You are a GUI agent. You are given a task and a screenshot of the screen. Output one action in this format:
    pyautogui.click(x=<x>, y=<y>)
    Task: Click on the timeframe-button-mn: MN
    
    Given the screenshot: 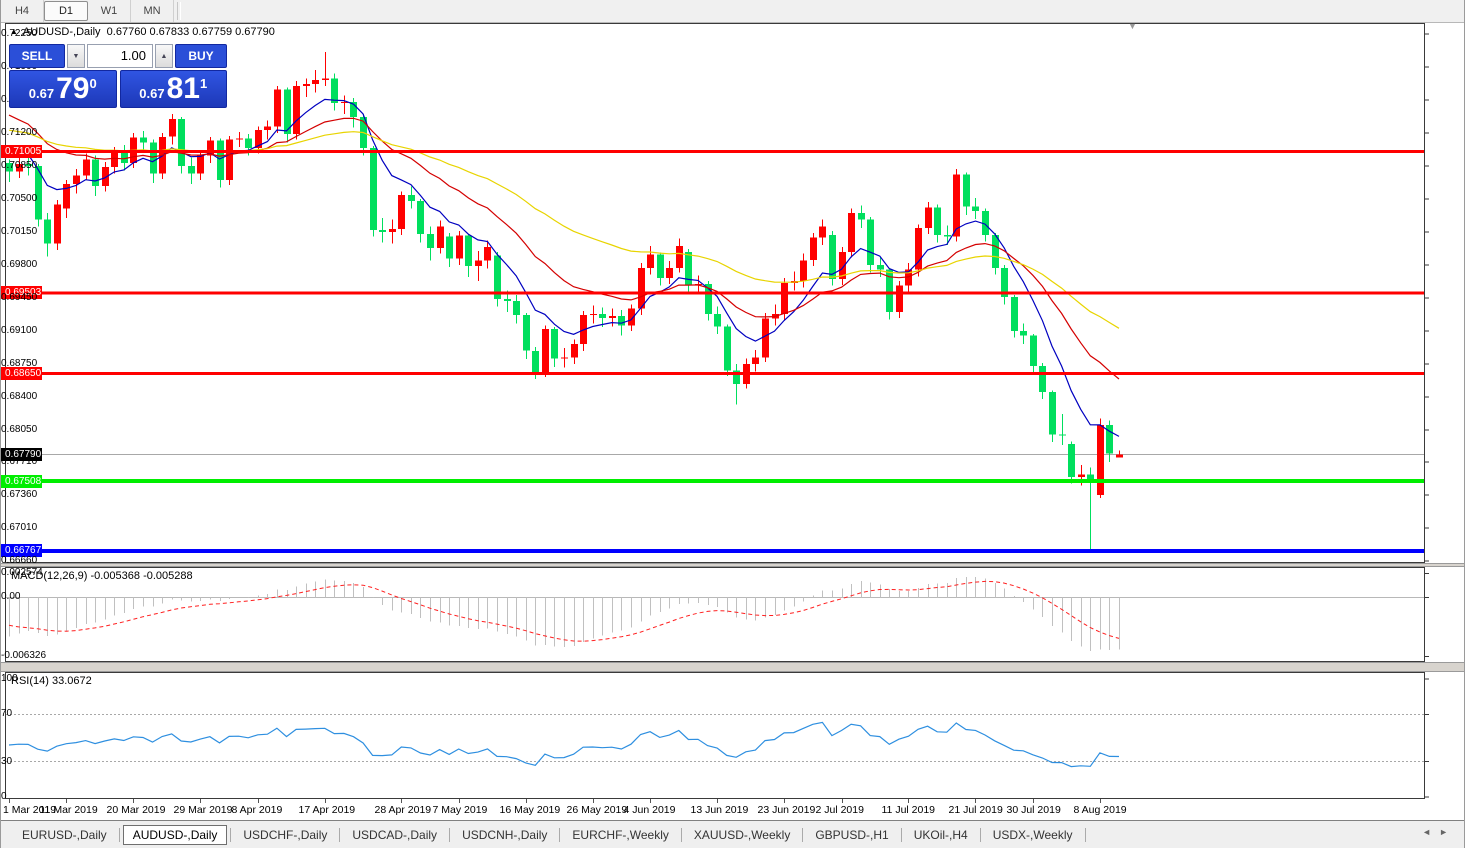 What is the action you would take?
    pyautogui.click(x=152, y=11)
    